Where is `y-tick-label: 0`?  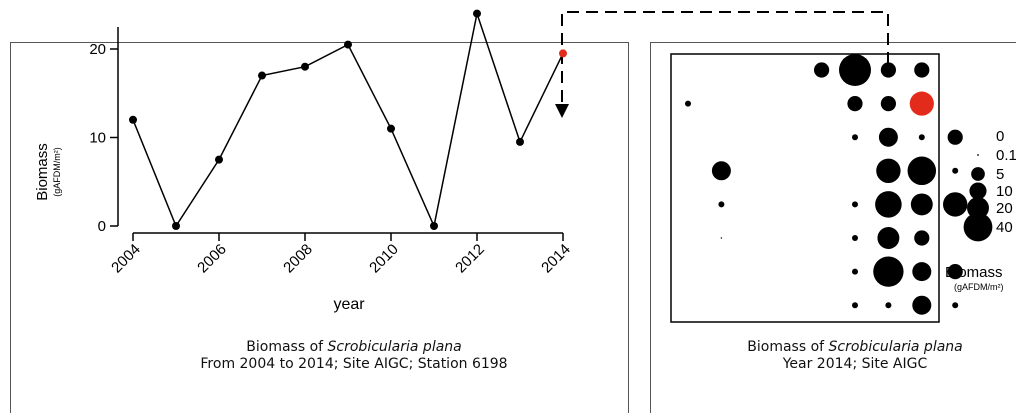
y-tick-label: 0 is located at coordinates (102, 226).